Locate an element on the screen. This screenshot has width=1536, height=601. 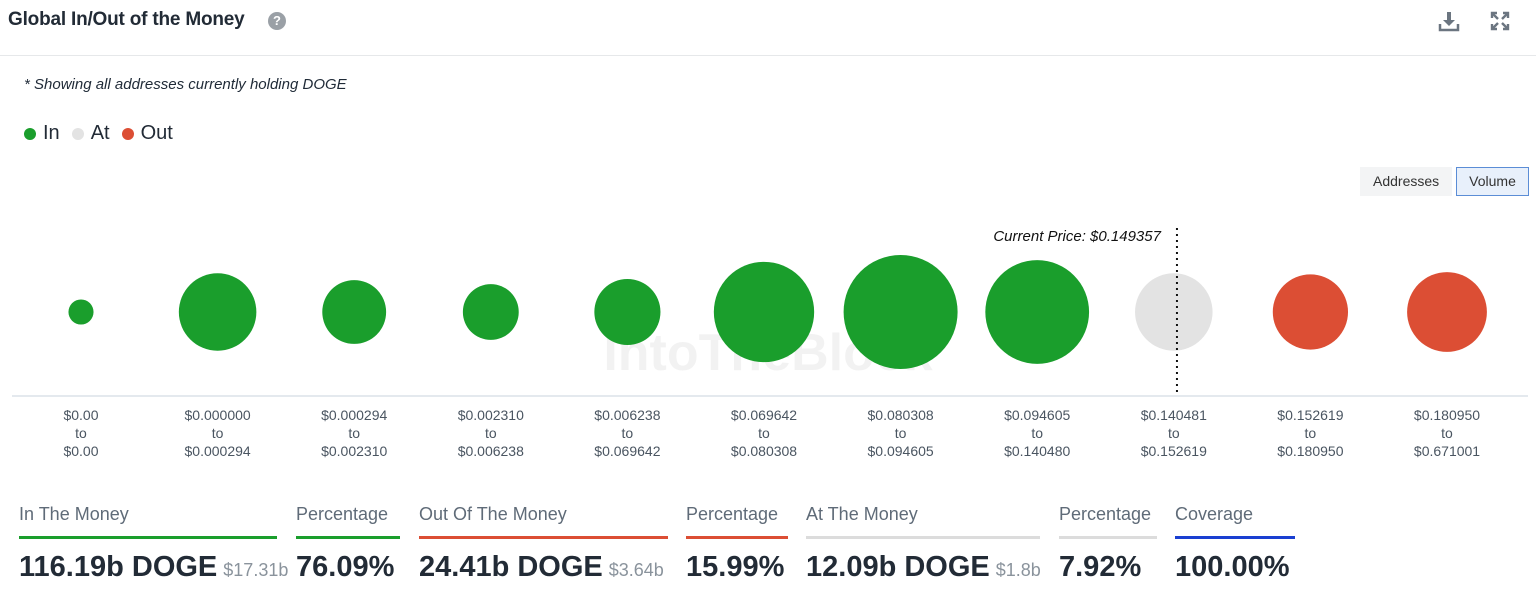
stat-value: 24.41b DOGE $3.64b is located at coordinates (543, 567).